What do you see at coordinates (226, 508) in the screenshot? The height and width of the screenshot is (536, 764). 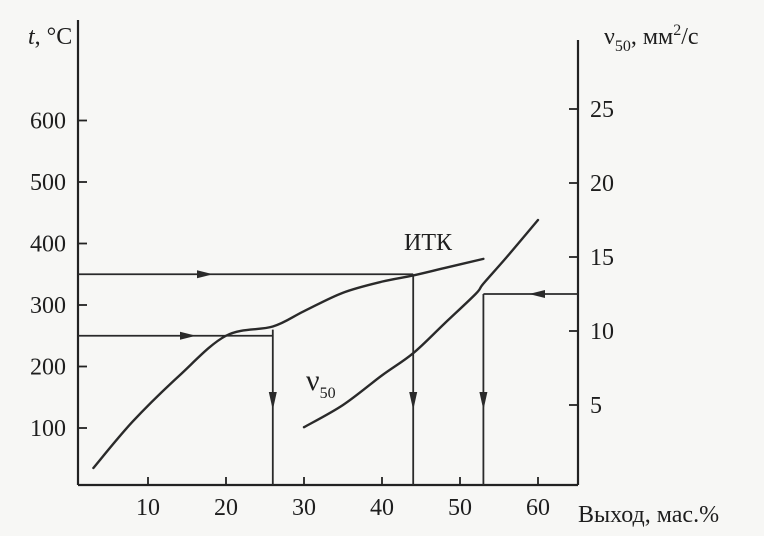 I see `x-tick-label: 20` at bounding box center [226, 508].